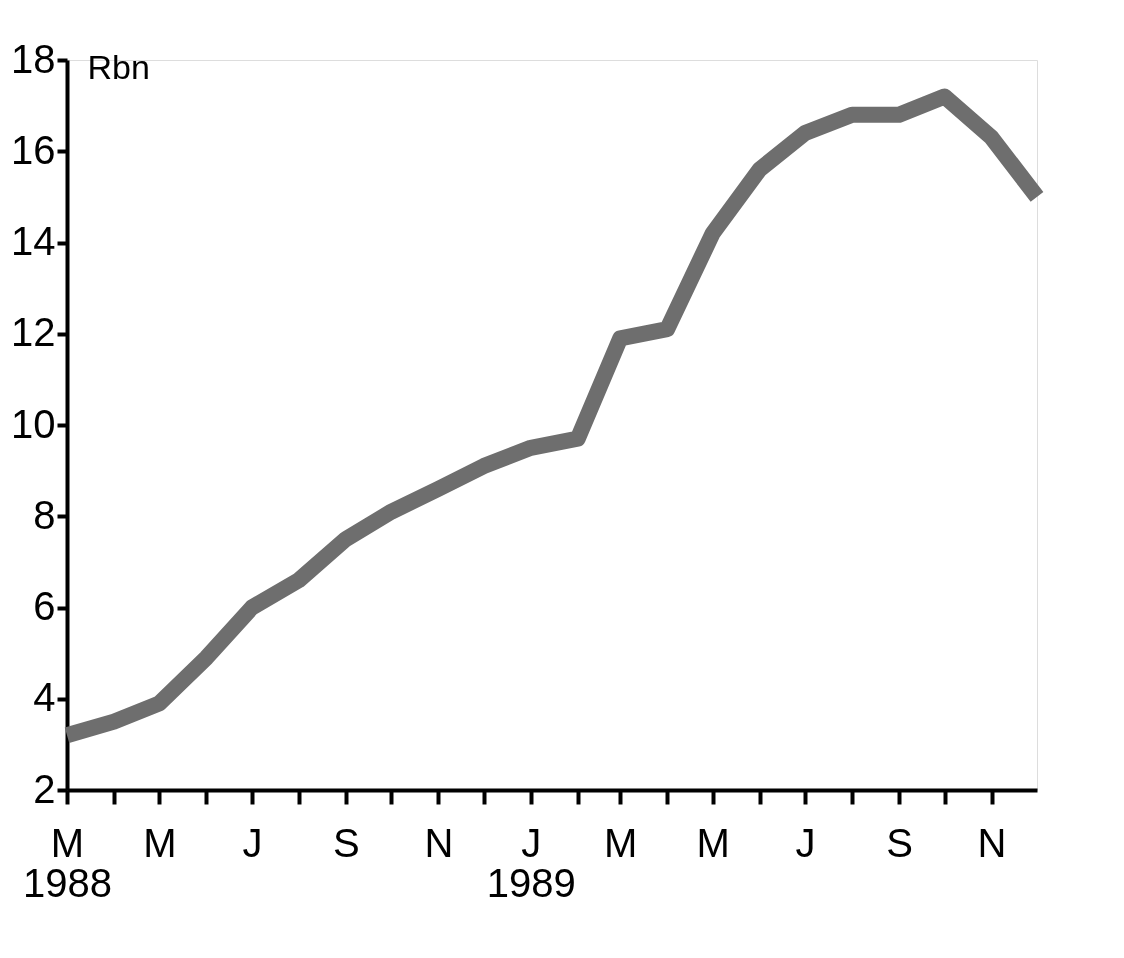 The width and height of the screenshot is (1124, 958). What do you see at coordinates (33, 58) in the screenshot?
I see `y-tick-label: 18` at bounding box center [33, 58].